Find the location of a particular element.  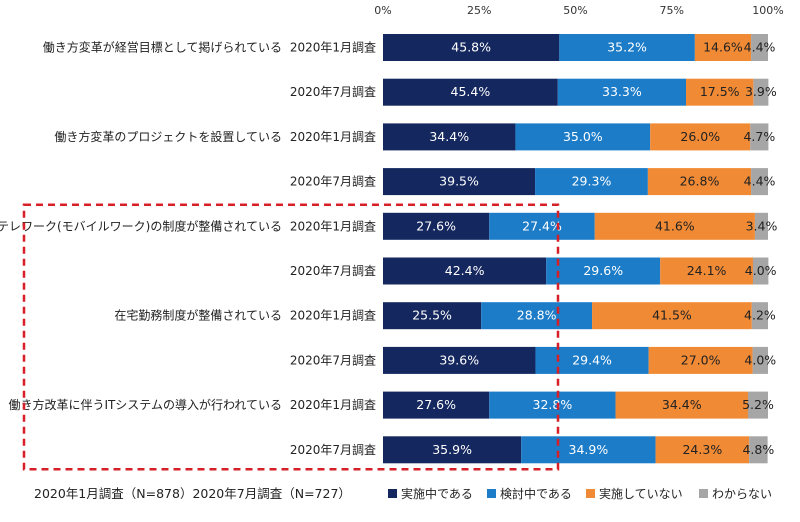

data-label: 33.3% is located at coordinates (622, 91).